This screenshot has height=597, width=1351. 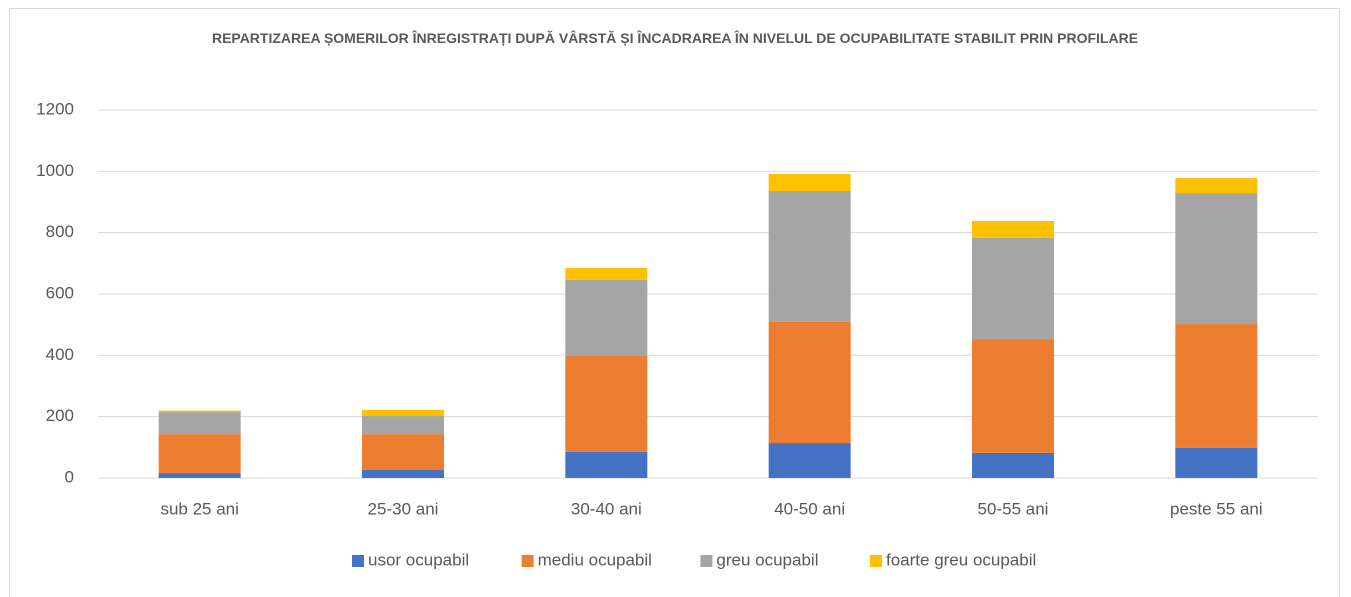 I want to click on y-tick-label: 0, so click(x=69, y=476).